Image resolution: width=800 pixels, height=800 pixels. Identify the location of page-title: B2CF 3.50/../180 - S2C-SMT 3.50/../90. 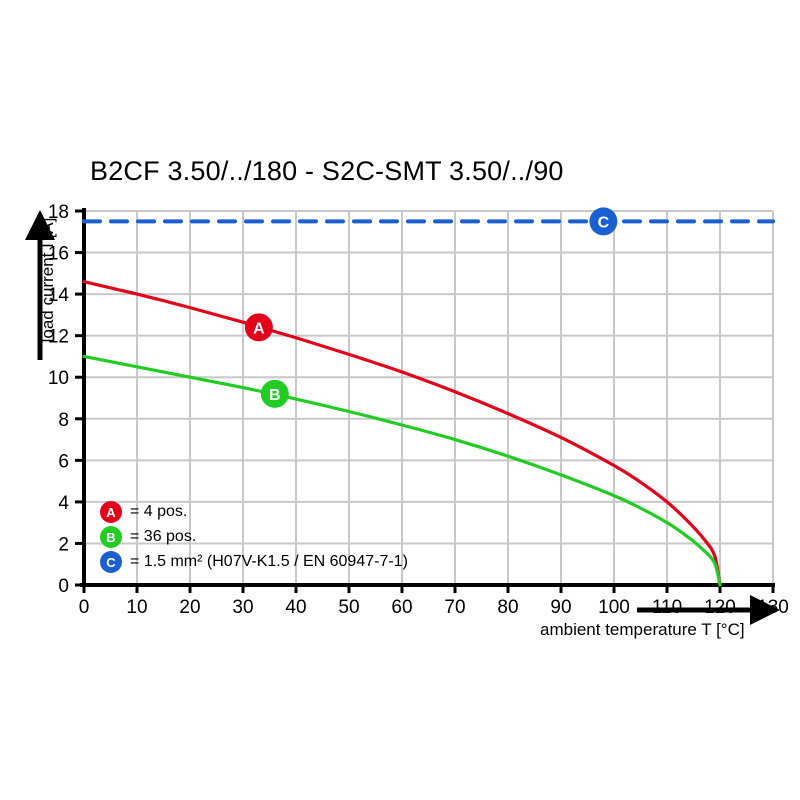
(327, 171).